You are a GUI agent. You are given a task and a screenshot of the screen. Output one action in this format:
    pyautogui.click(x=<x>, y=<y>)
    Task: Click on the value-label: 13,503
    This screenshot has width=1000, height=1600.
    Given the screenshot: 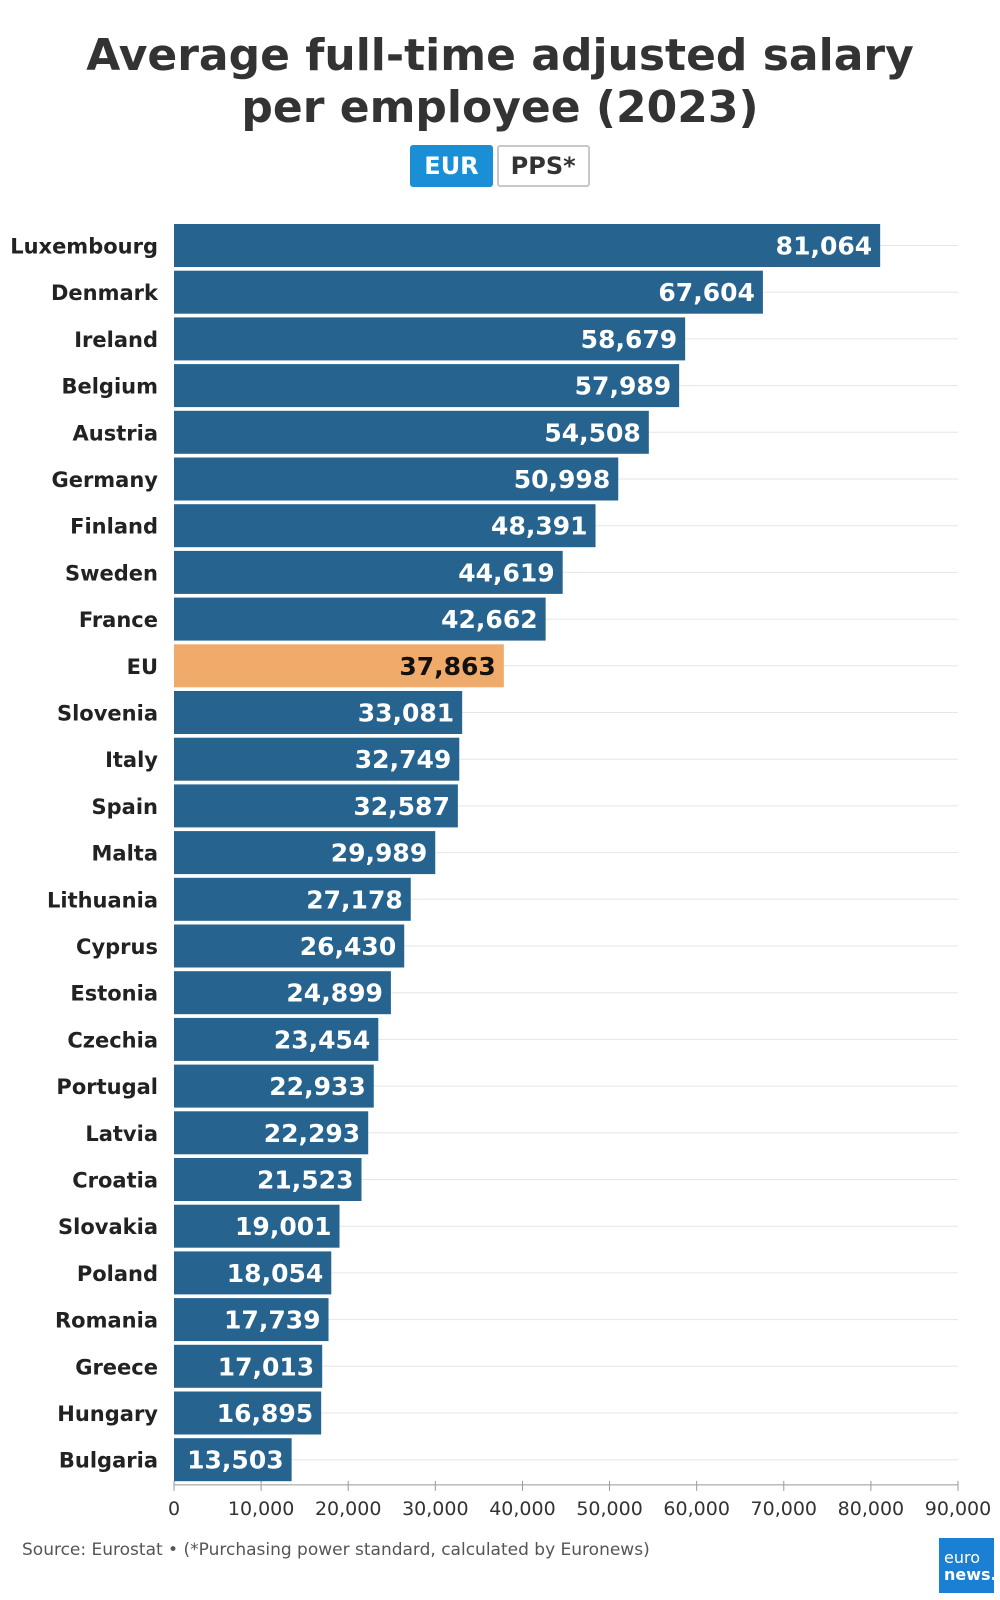 What is the action you would take?
    pyautogui.click(x=235, y=1460)
    